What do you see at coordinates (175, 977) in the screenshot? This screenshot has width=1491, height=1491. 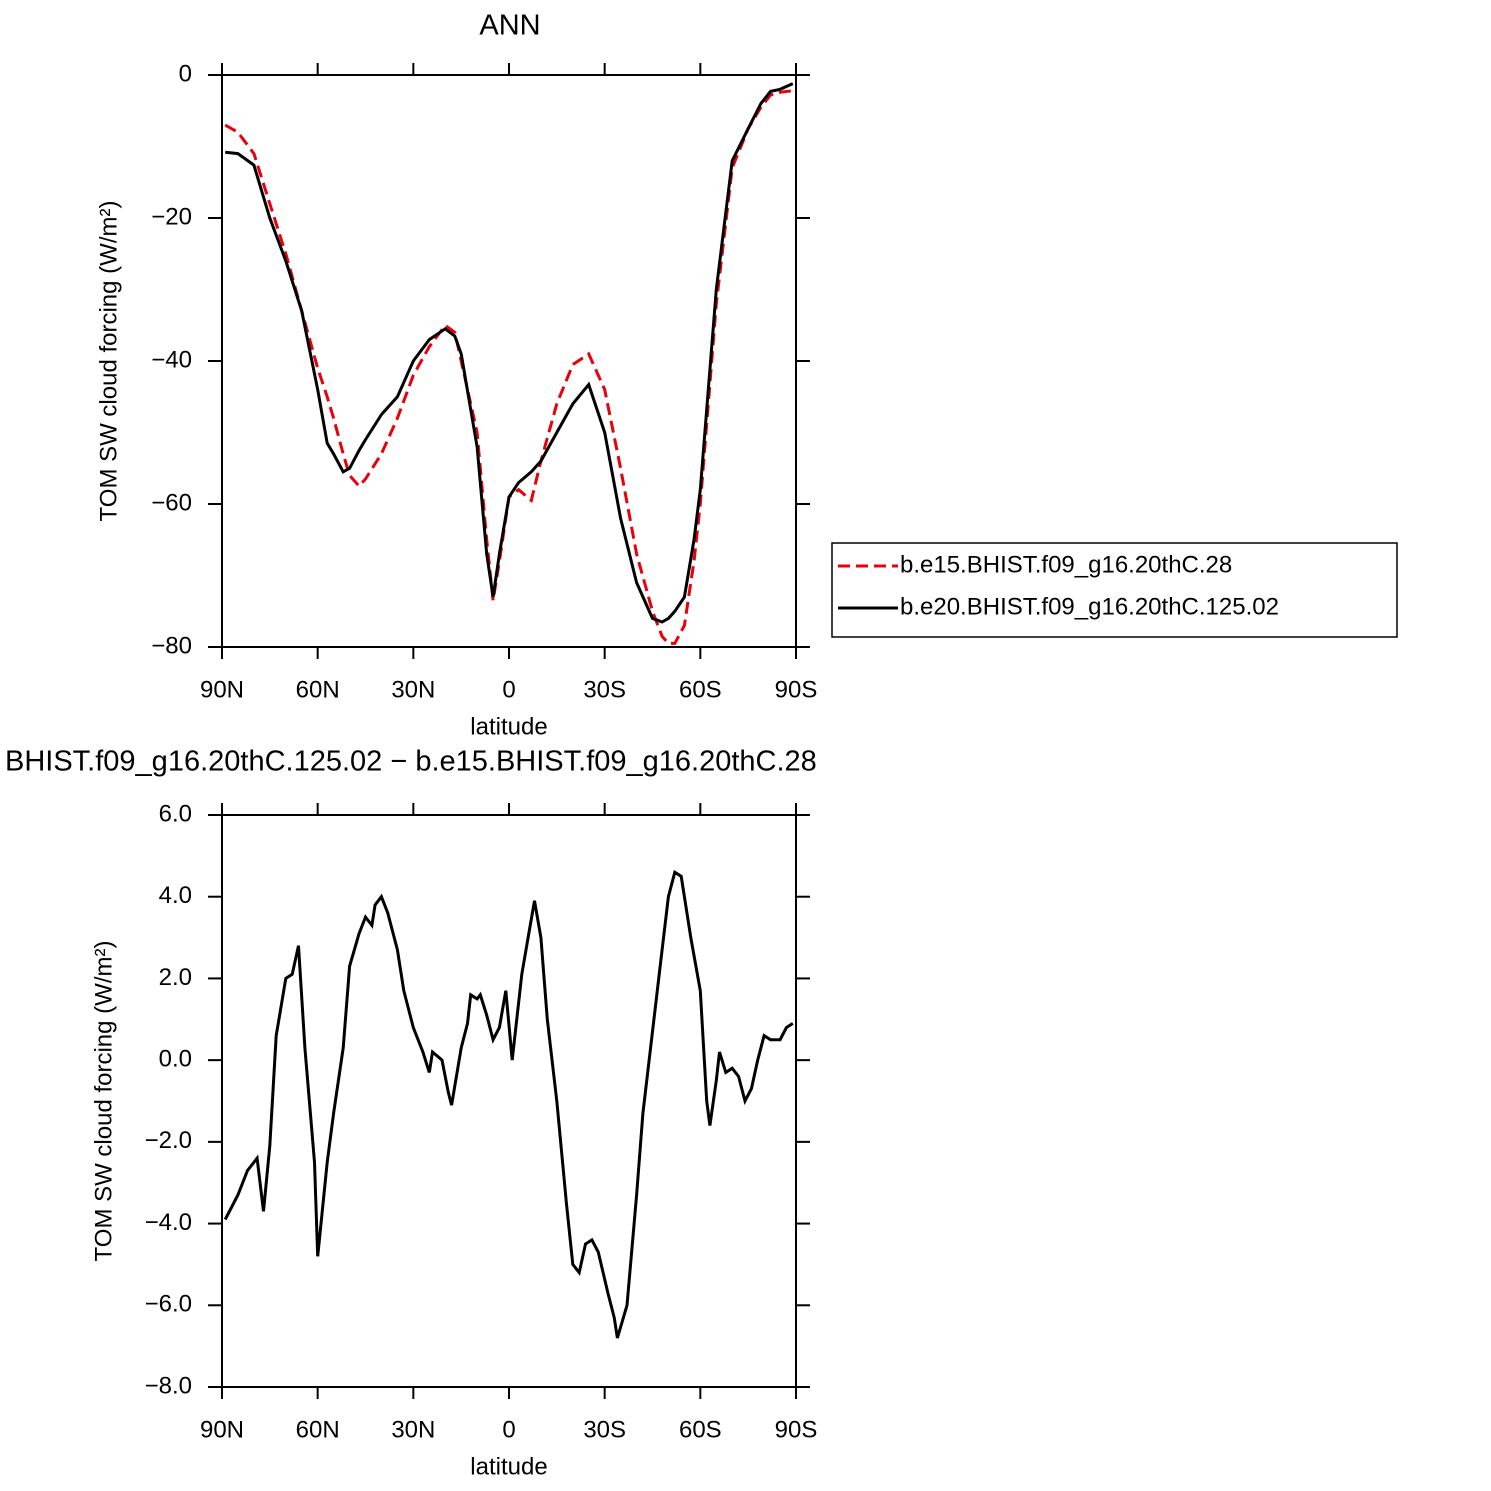 I see `y-tick-label: 2.0` at bounding box center [175, 977].